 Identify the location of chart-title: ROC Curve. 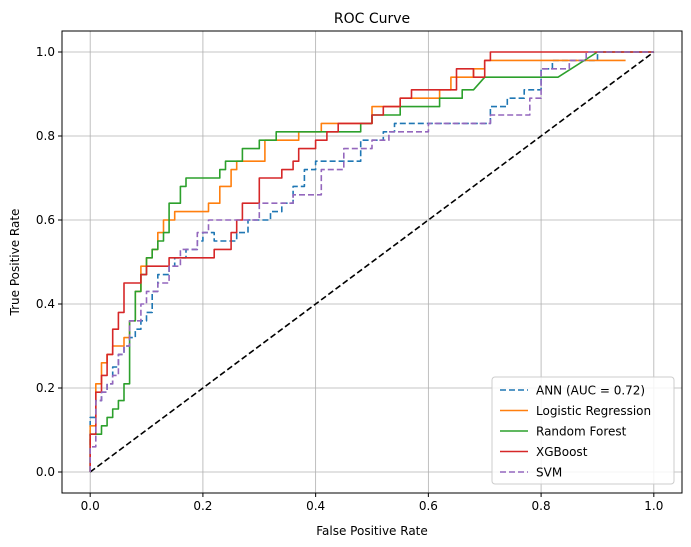
(372, 19).